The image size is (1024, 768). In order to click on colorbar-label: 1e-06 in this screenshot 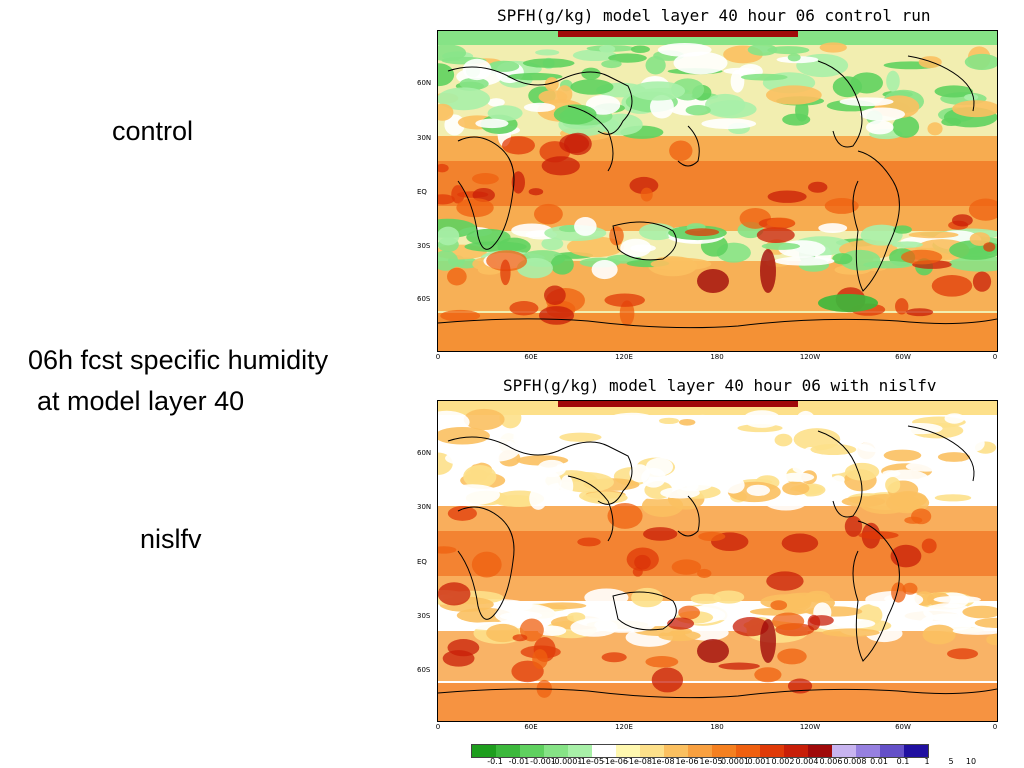, I will do `click(687, 761)`.